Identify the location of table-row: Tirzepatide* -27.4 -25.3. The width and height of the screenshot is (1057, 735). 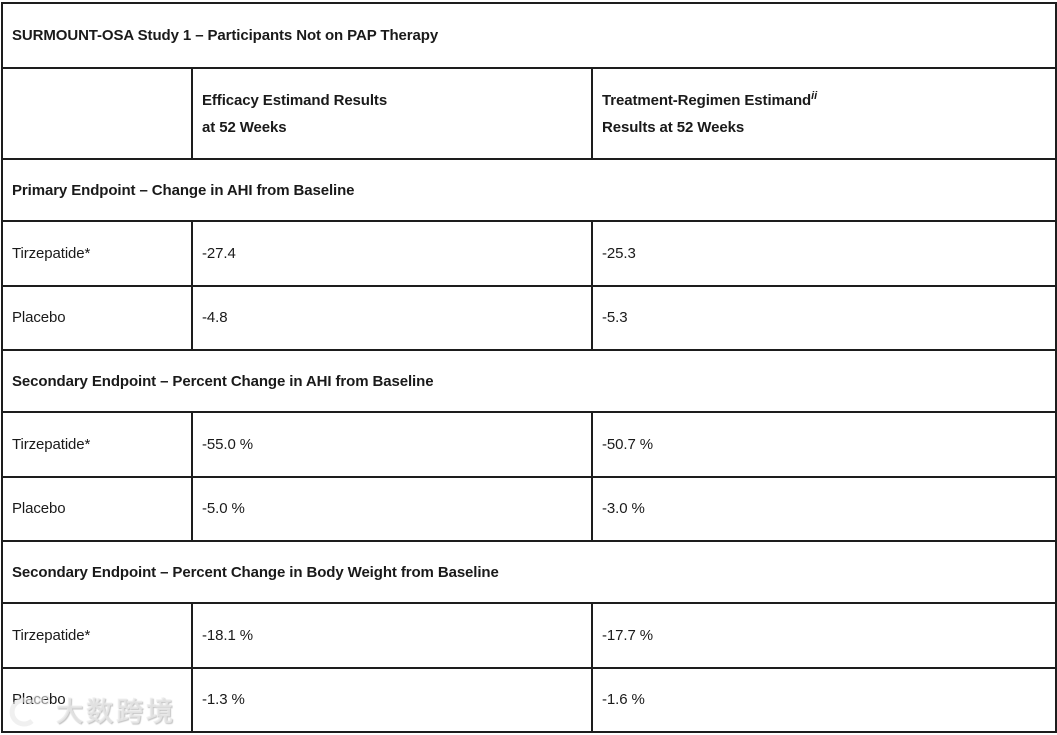
(529, 253).